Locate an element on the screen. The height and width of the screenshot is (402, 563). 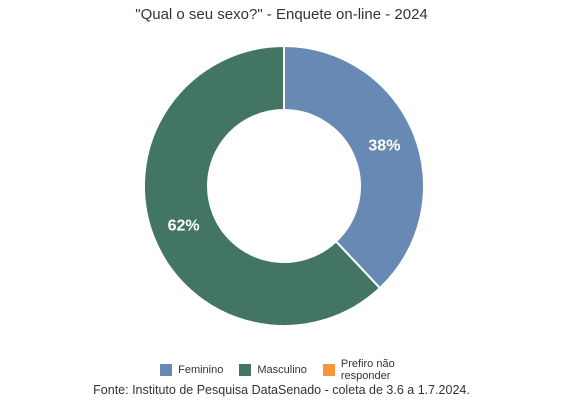
data-label-feminino: 38% is located at coordinates (384, 146).